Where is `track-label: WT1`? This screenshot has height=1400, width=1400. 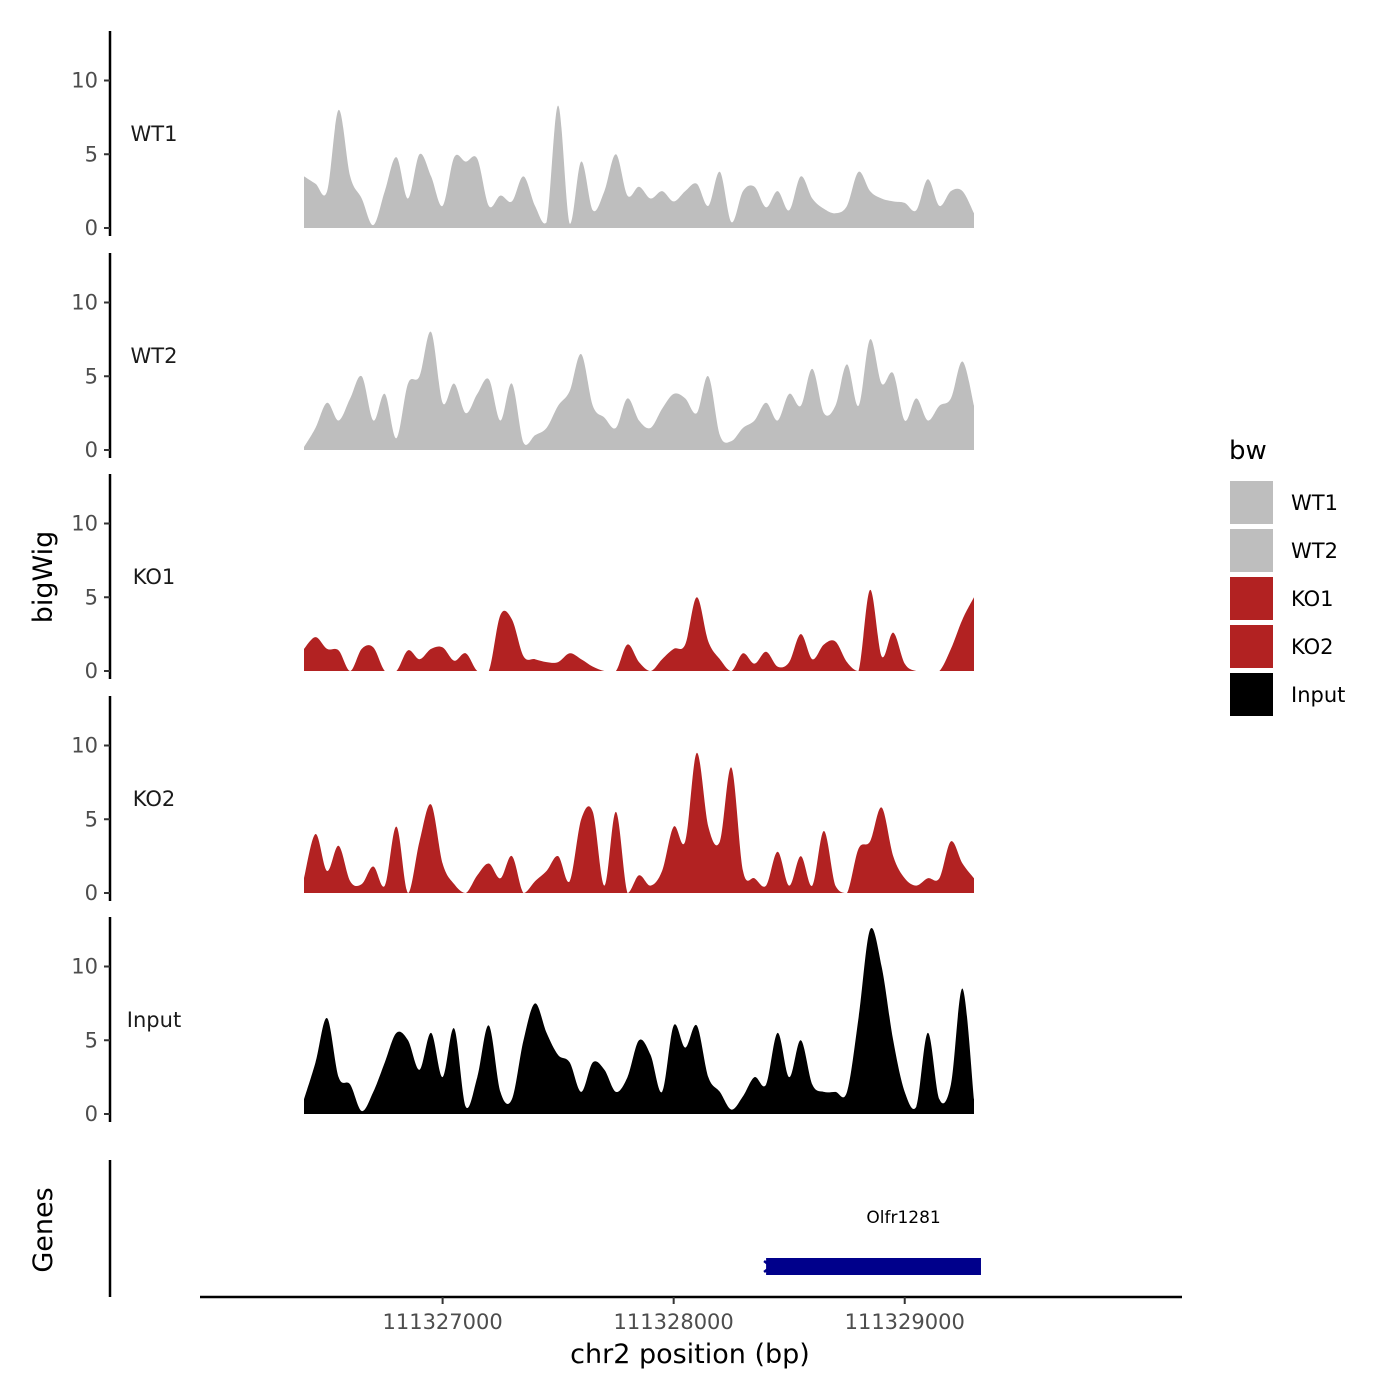
track-label: WT1 is located at coordinates (154, 134).